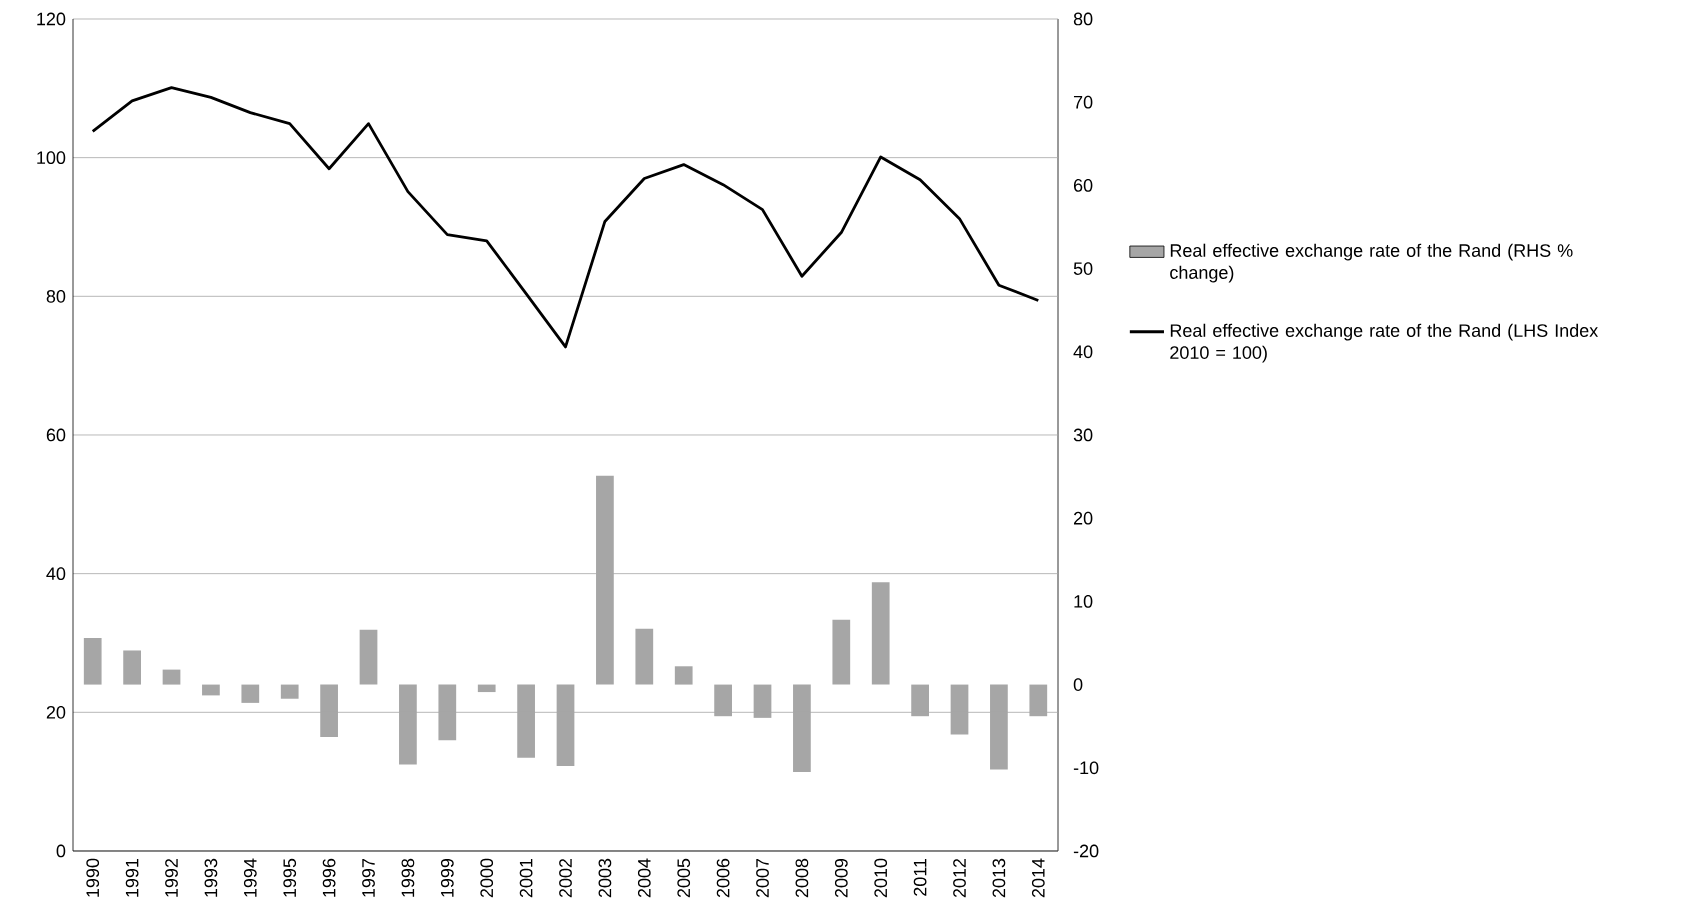 The image size is (1690, 924). Describe the element at coordinates (211, 877) in the screenshot. I see `x-tick-label: 1993` at that location.